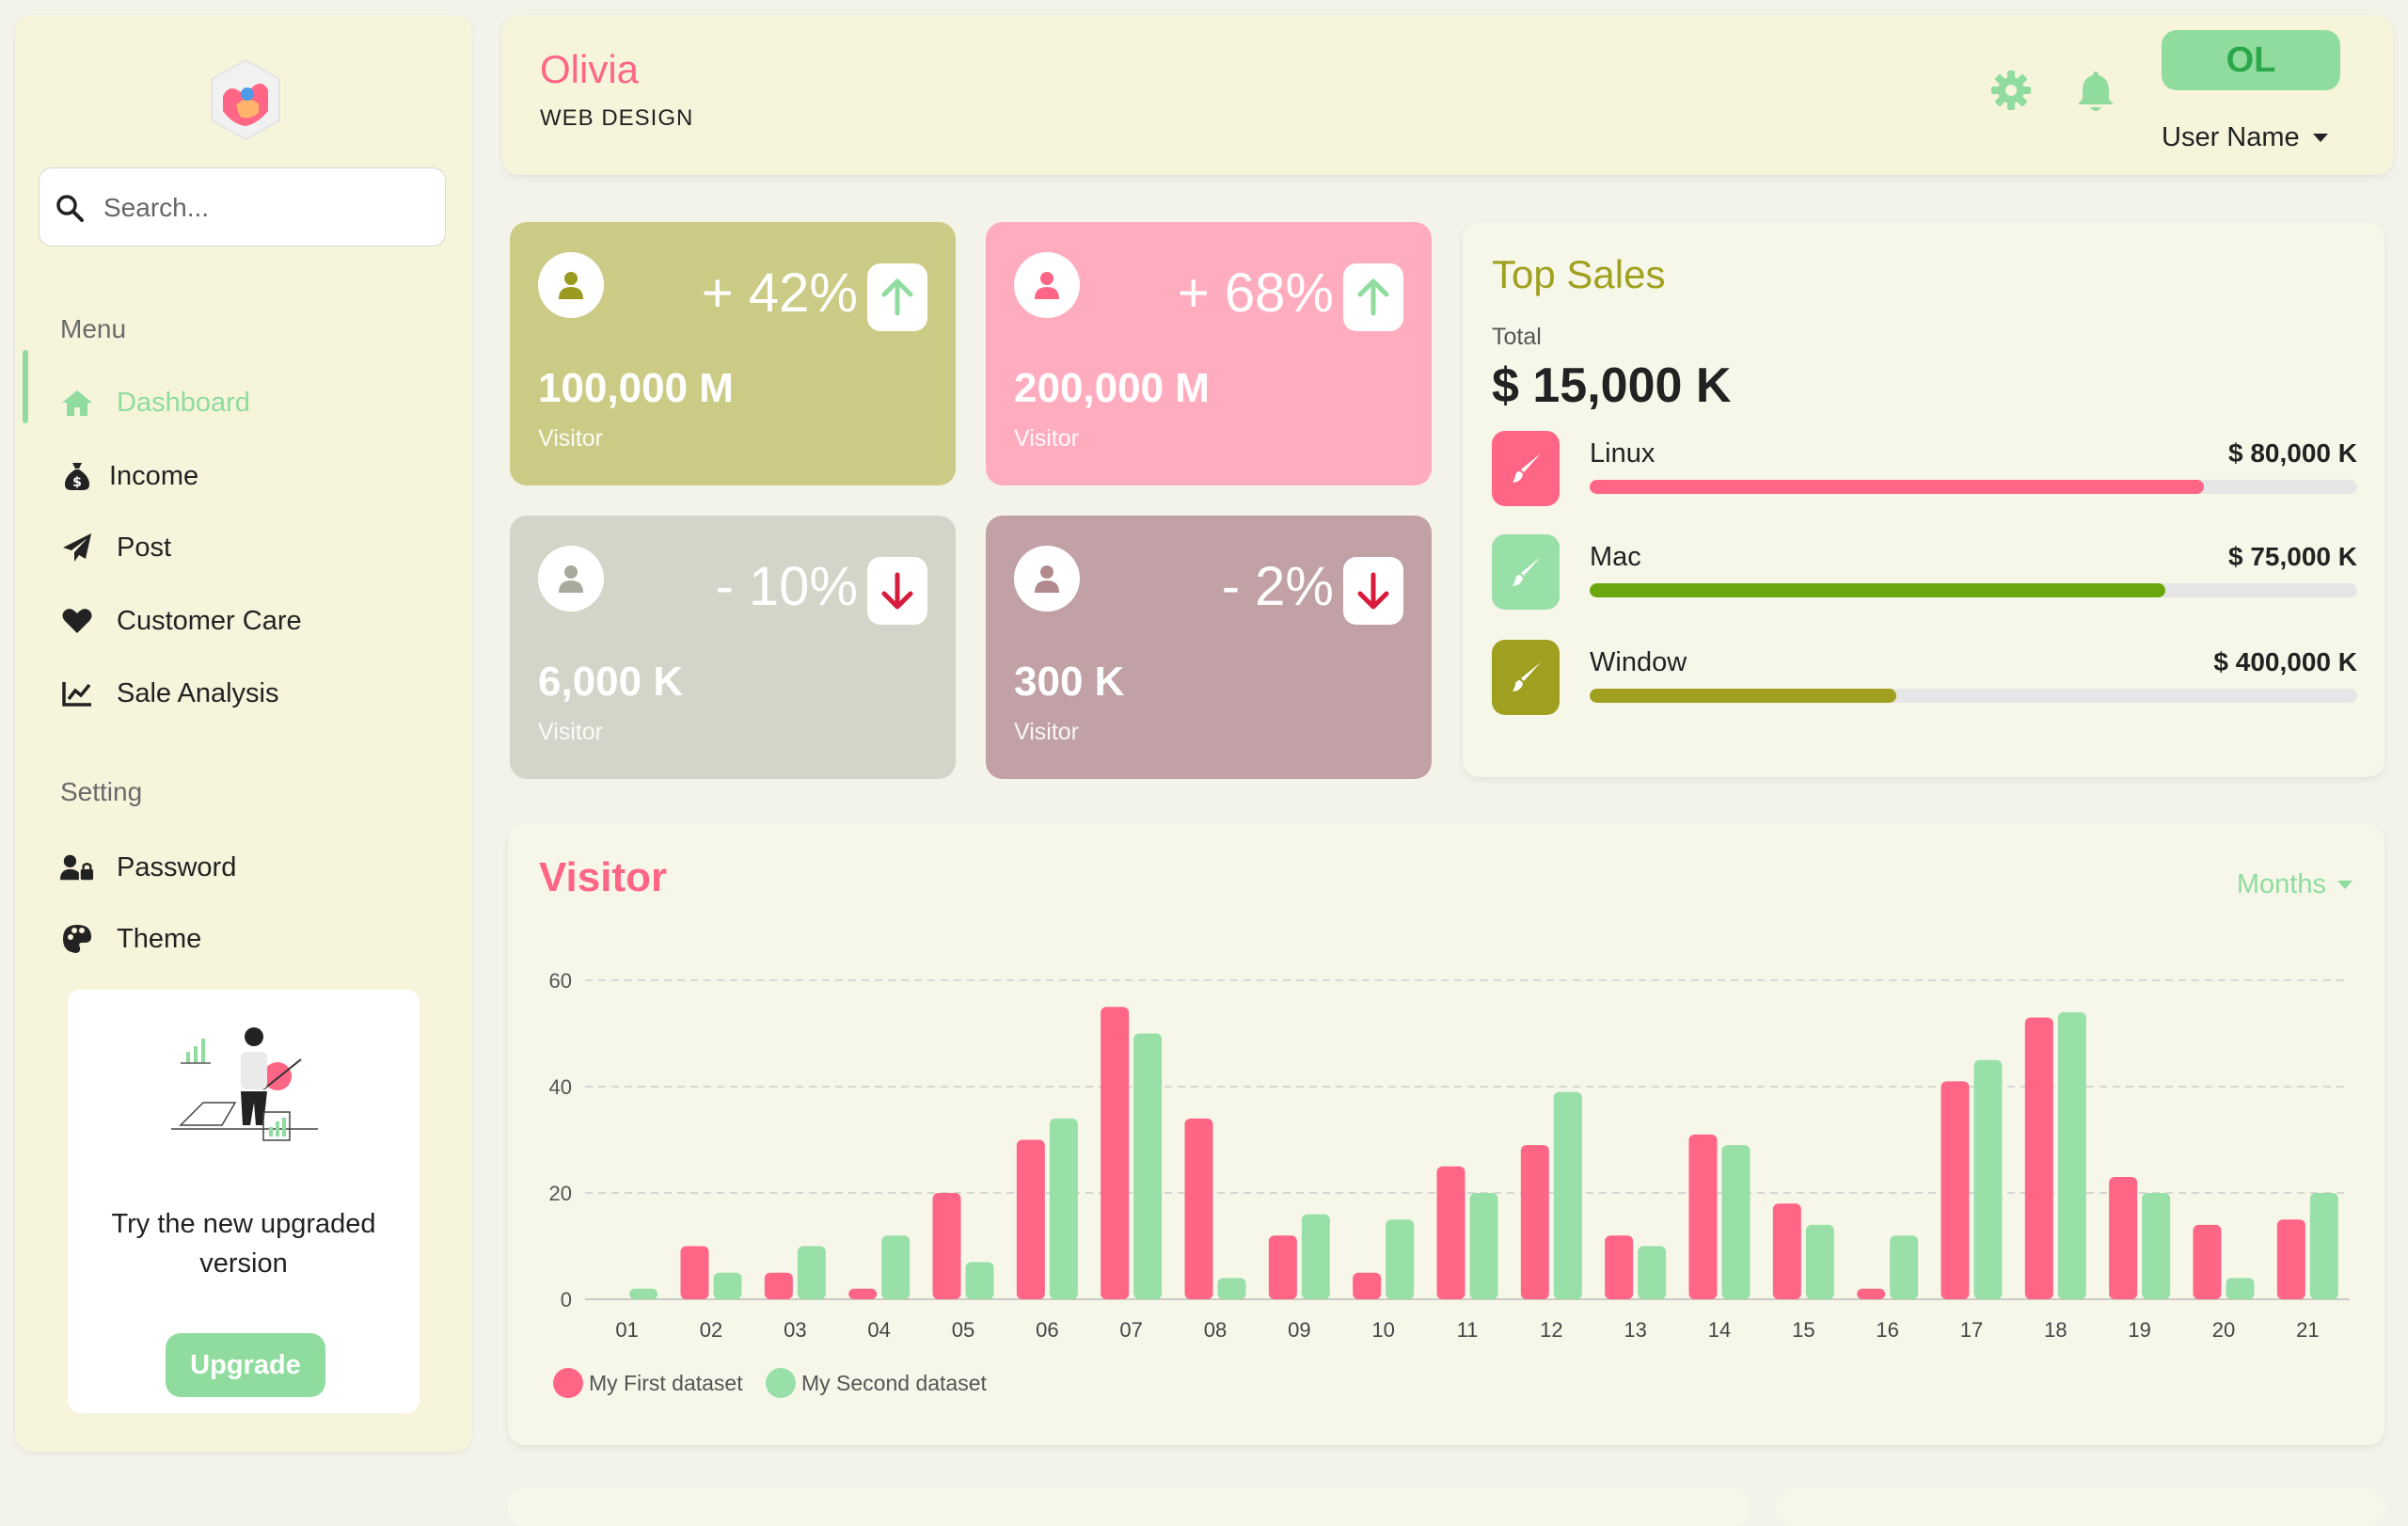  What do you see at coordinates (1635, 1330) in the screenshot?
I see `x-tick-label: 13` at bounding box center [1635, 1330].